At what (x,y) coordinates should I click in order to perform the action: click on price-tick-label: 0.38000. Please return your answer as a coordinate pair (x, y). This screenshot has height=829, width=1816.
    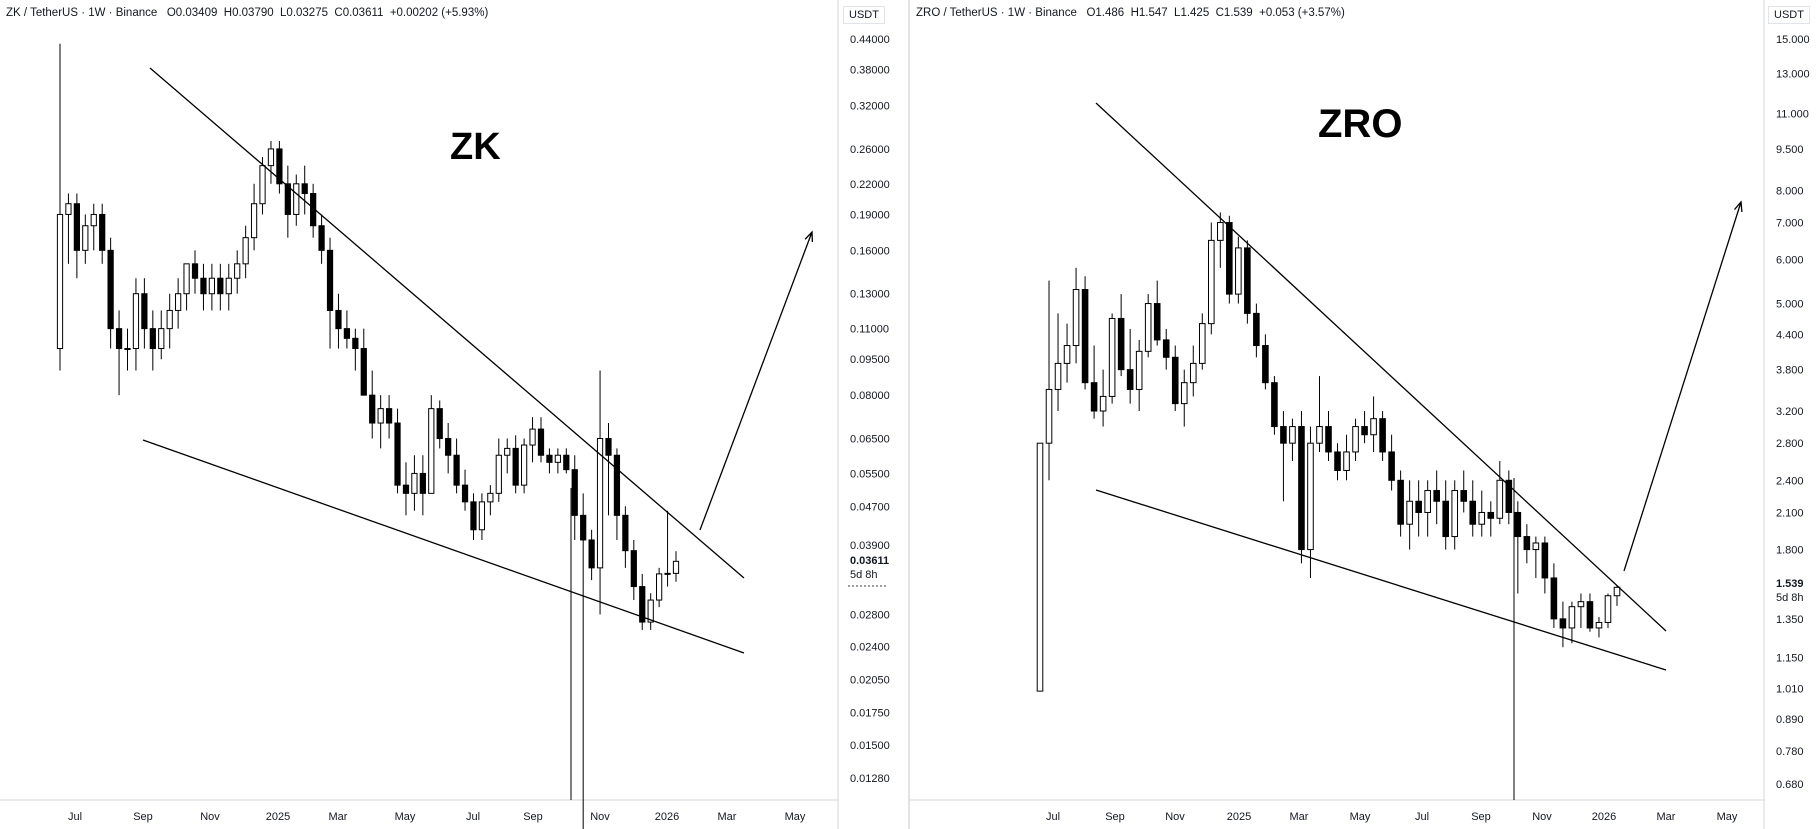
    Looking at the image, I should click on (870, 71).